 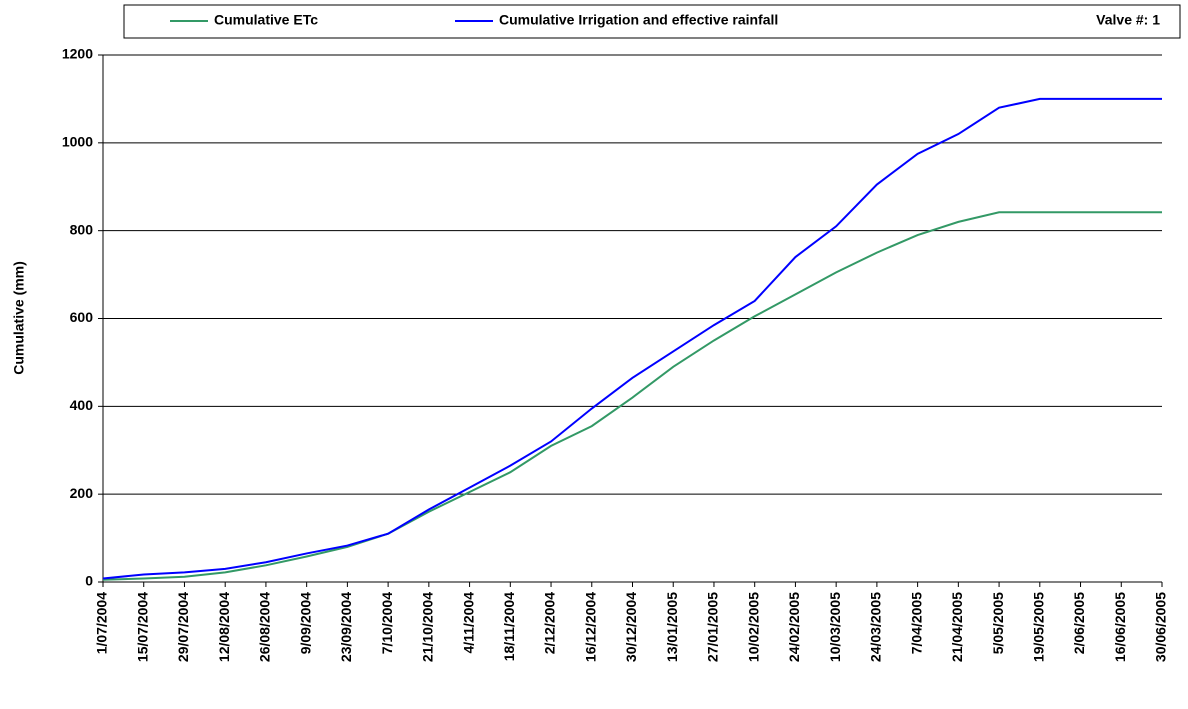 I want to click on x-tick-label: 27/01/2005, so click(x=713, y=627).